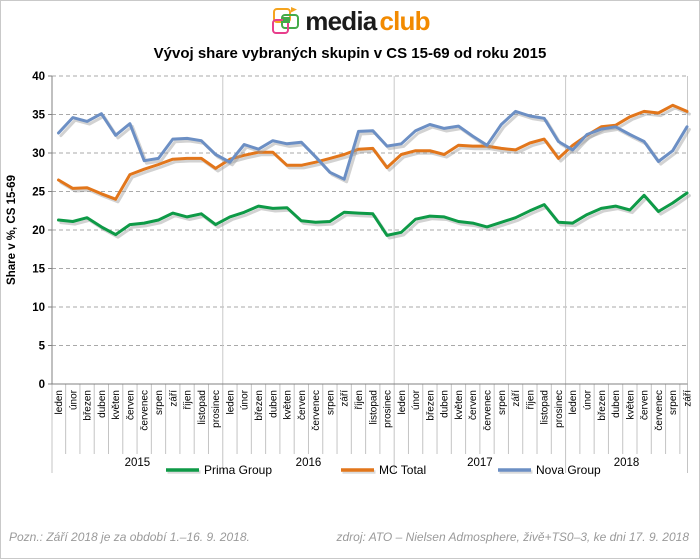  What do you see at coordinates (286, 20) in the screenshot?
I see `logo-icon` at bounding box center [286, 20].